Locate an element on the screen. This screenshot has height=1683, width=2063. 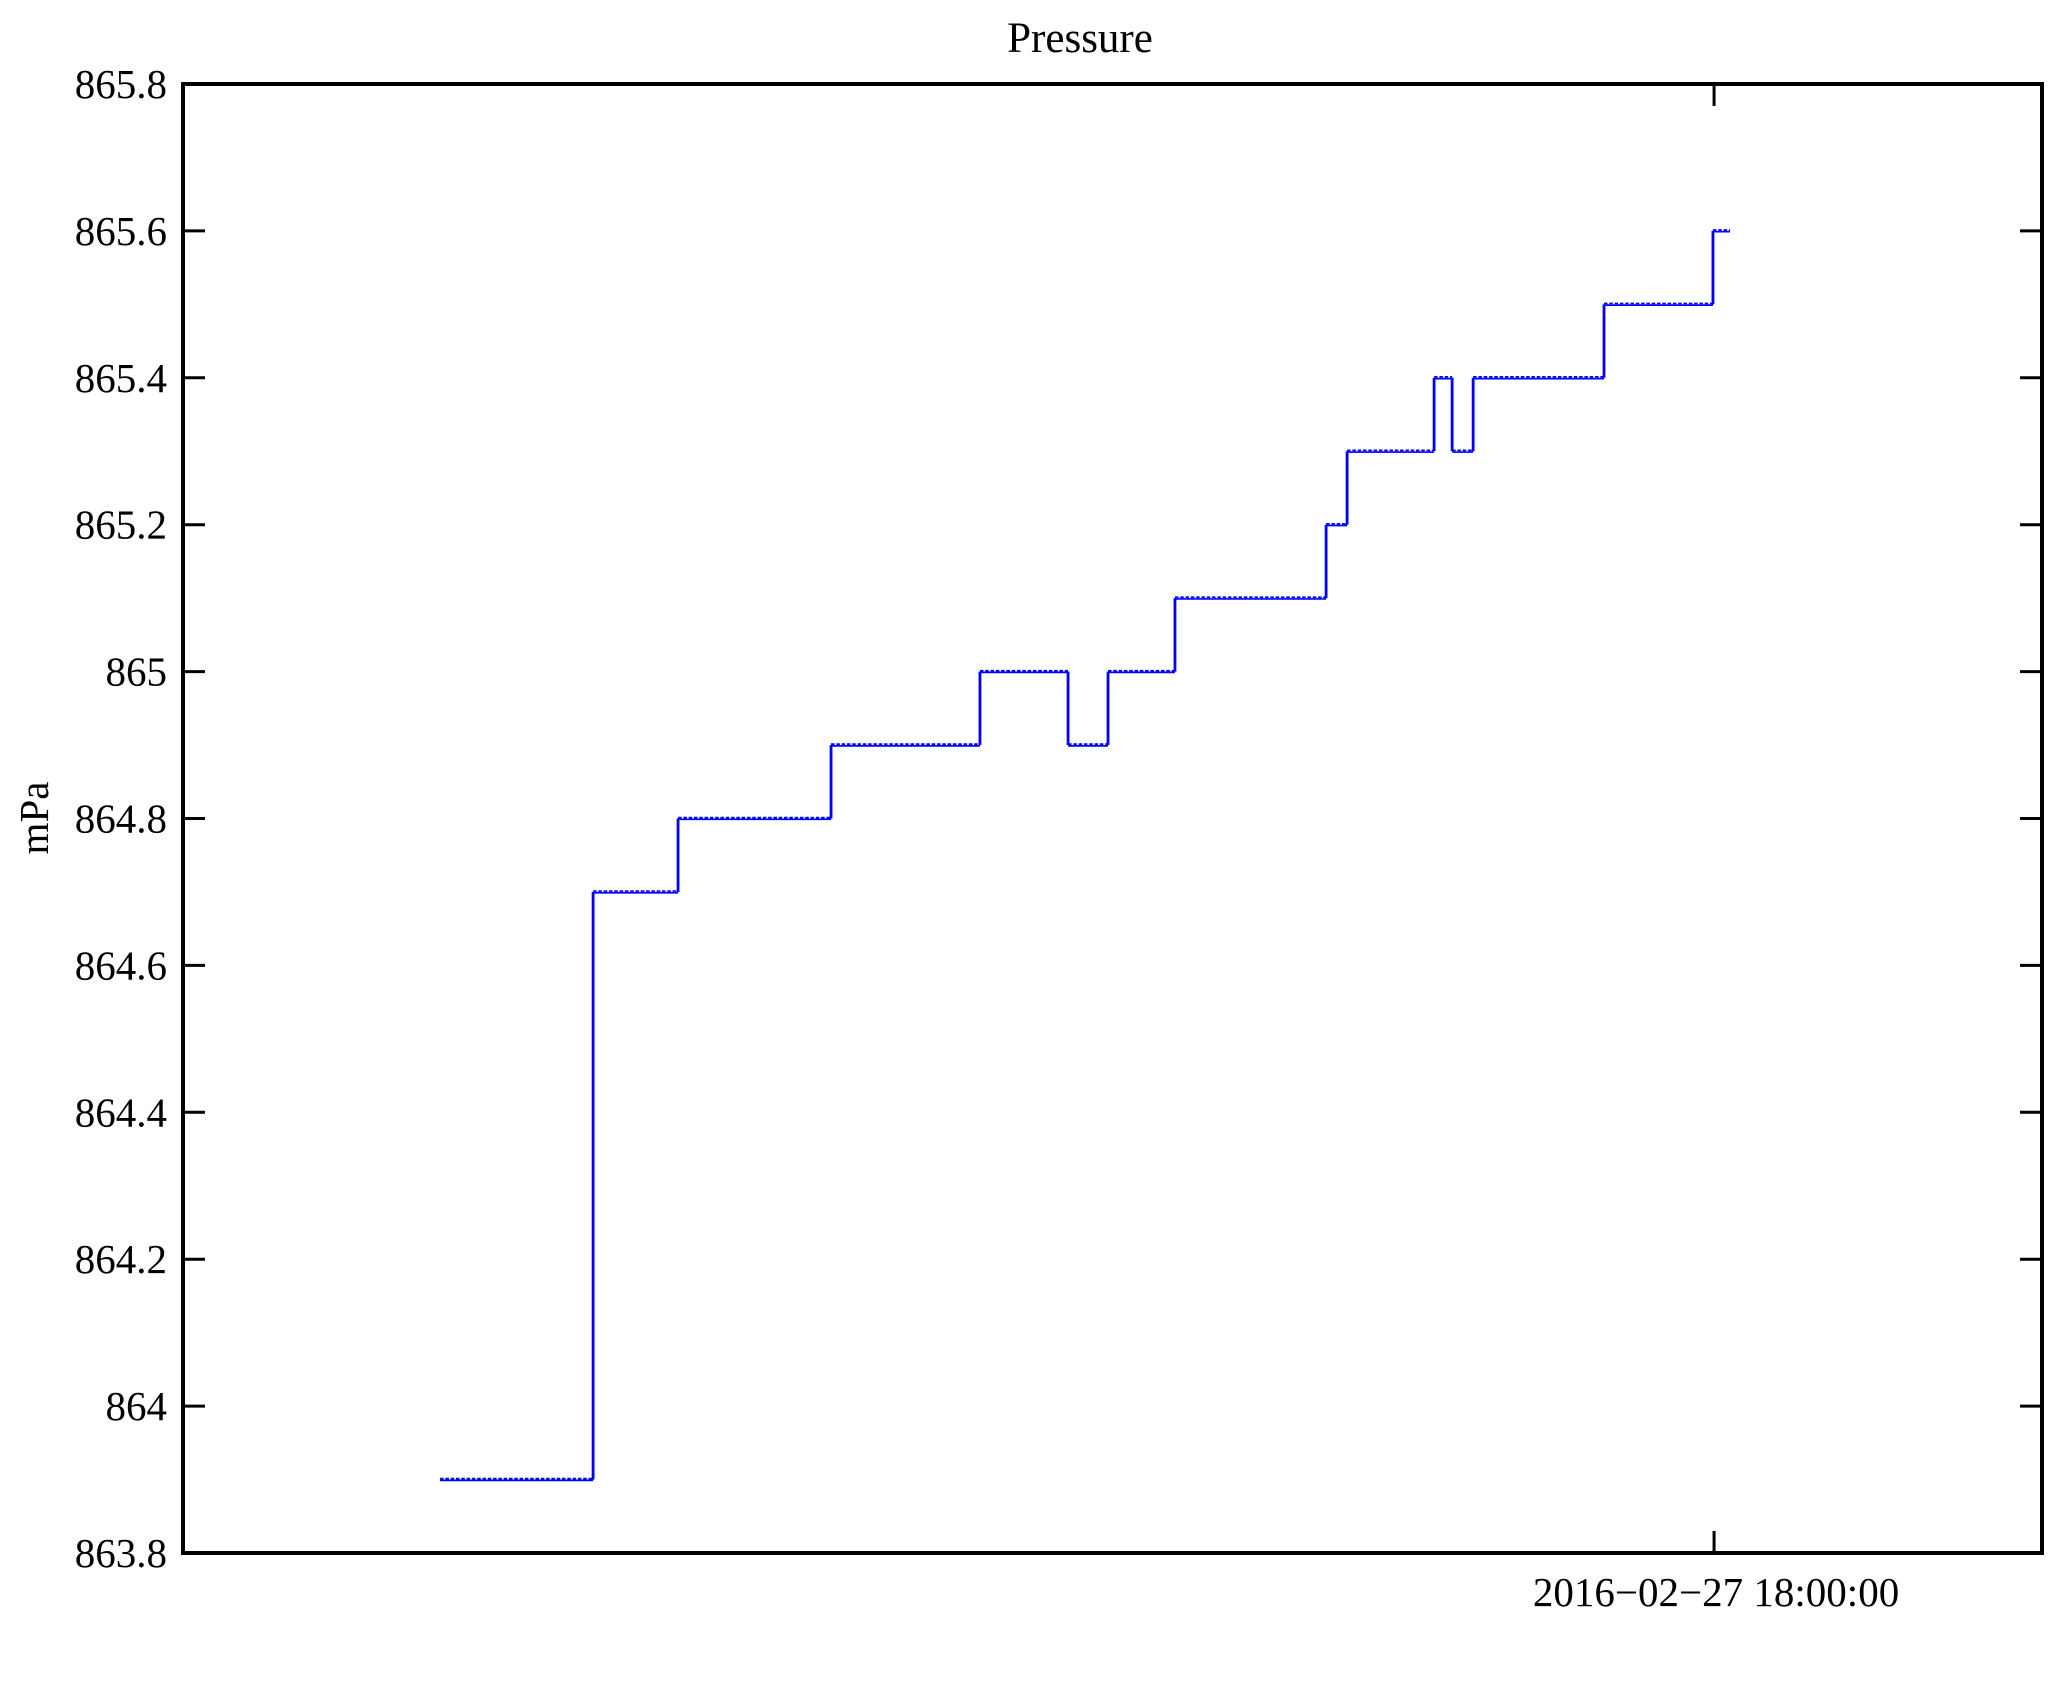
x-tick-label: 2016−02−27 18:00:00 is located at coordinates (1716, 1592).